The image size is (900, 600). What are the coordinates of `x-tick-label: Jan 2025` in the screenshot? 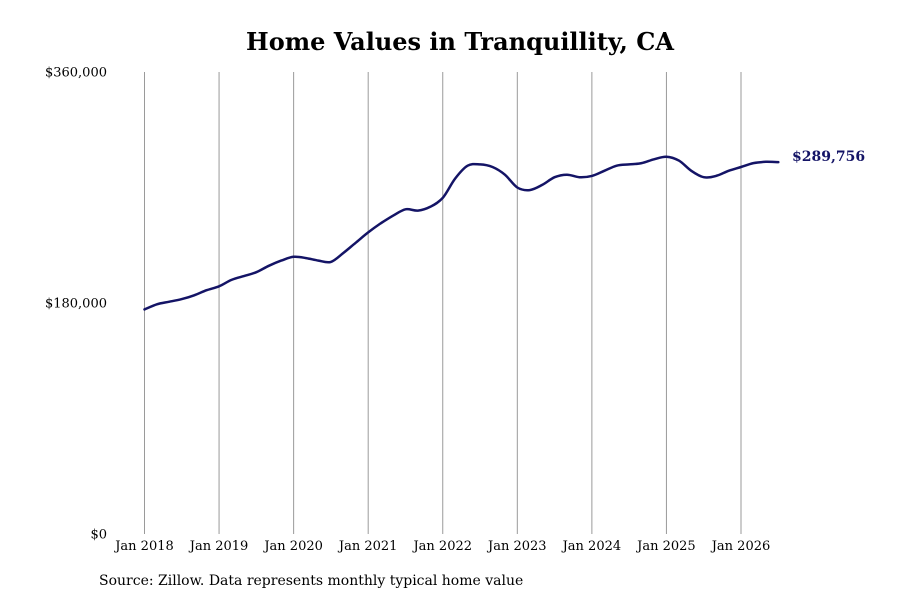 It's located at (665, 546).